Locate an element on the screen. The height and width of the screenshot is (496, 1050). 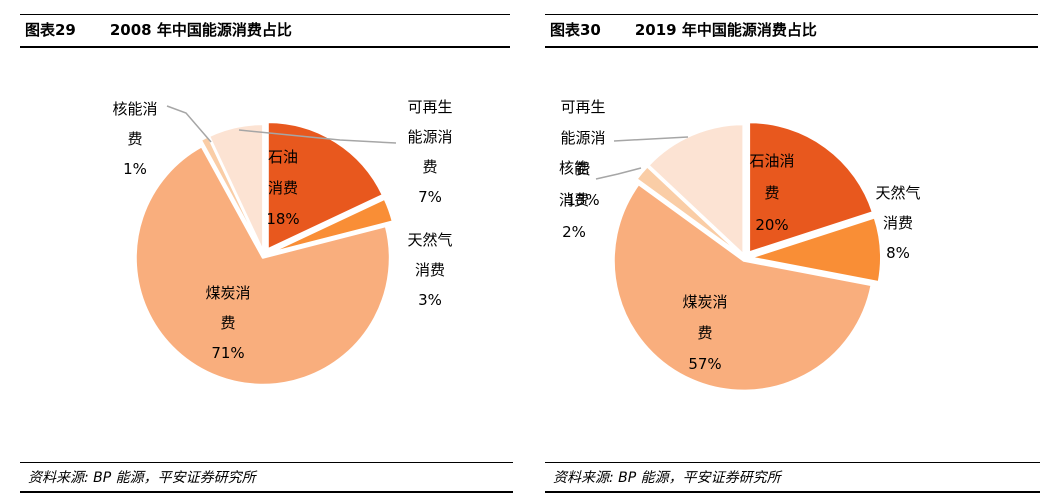
pie-label-coal-2008: 煤炭消 费 71% is located at coordinates (228, 323).